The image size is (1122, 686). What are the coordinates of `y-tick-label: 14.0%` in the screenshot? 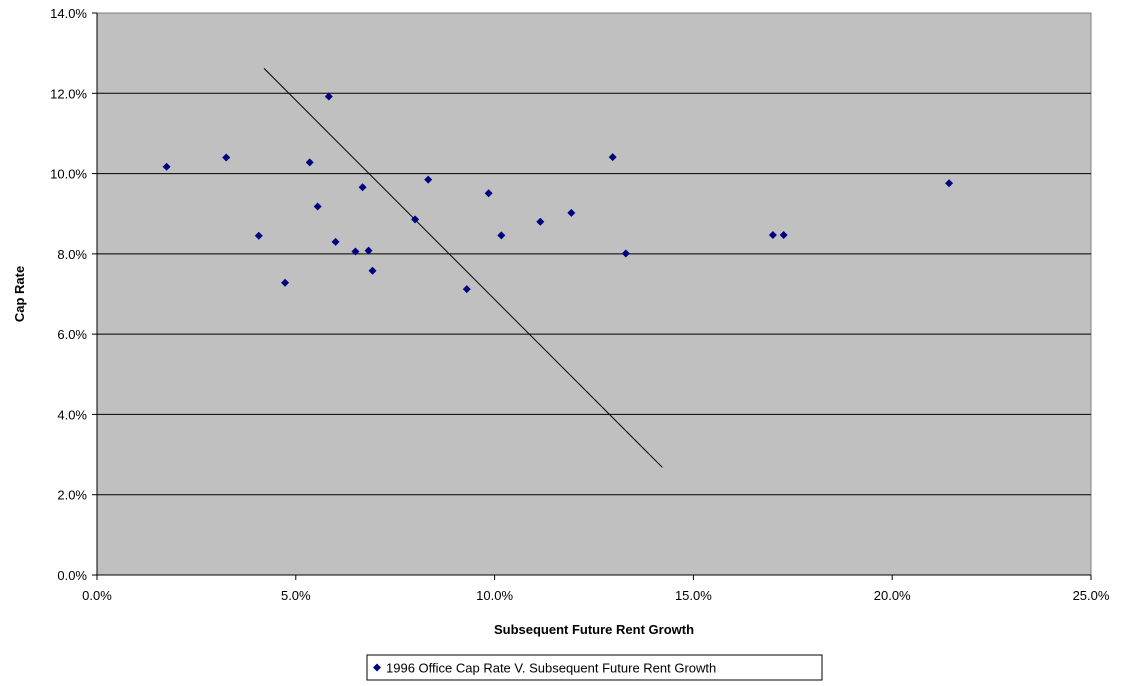 It's located at (68, 13).